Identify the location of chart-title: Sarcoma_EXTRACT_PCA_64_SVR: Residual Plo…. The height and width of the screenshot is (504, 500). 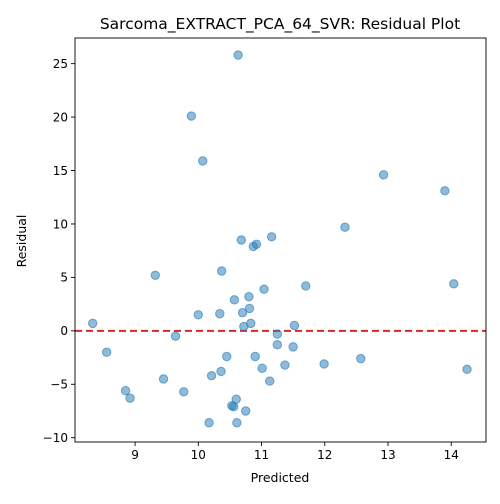
(280, 24).